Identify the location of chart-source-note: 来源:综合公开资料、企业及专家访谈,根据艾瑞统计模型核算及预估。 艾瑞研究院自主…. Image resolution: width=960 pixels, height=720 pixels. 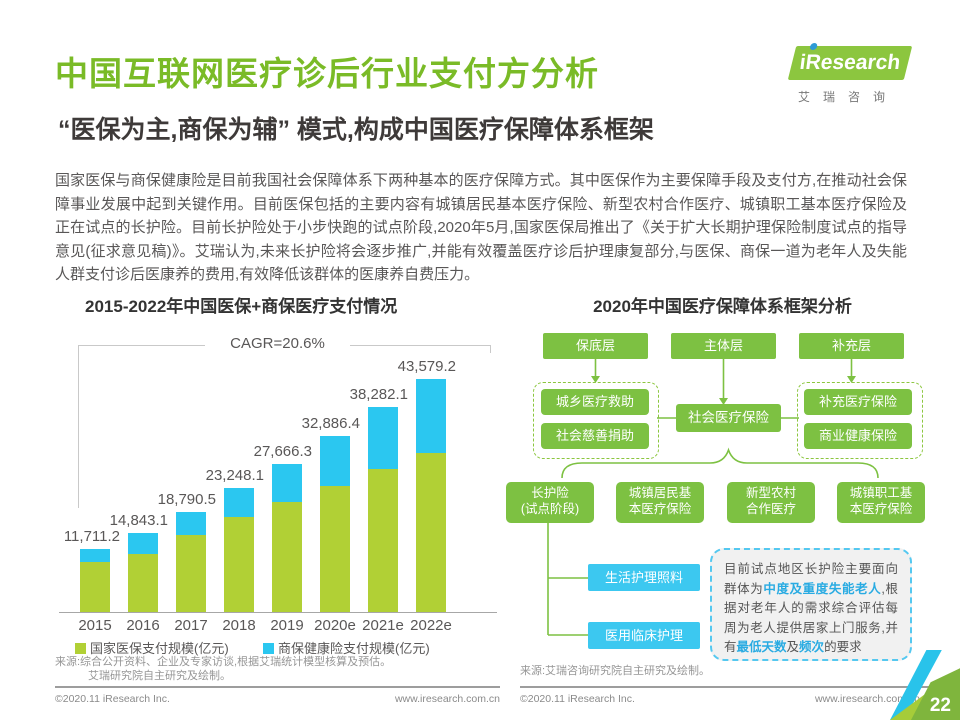
(280, 669).